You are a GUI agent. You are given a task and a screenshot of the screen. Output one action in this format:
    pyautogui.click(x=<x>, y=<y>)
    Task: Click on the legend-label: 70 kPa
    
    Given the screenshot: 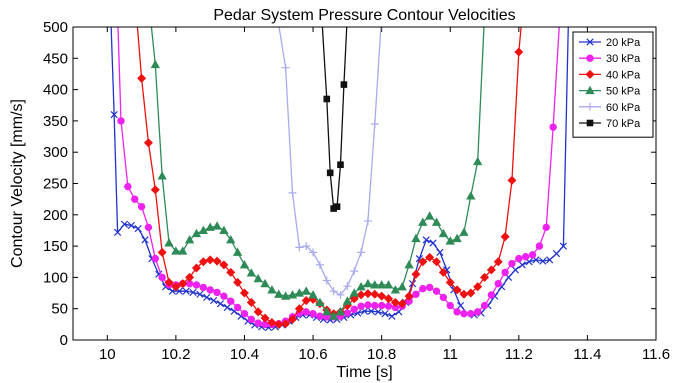 What is the action you would take?
    pyautogui.click(x=623, y=124)
    